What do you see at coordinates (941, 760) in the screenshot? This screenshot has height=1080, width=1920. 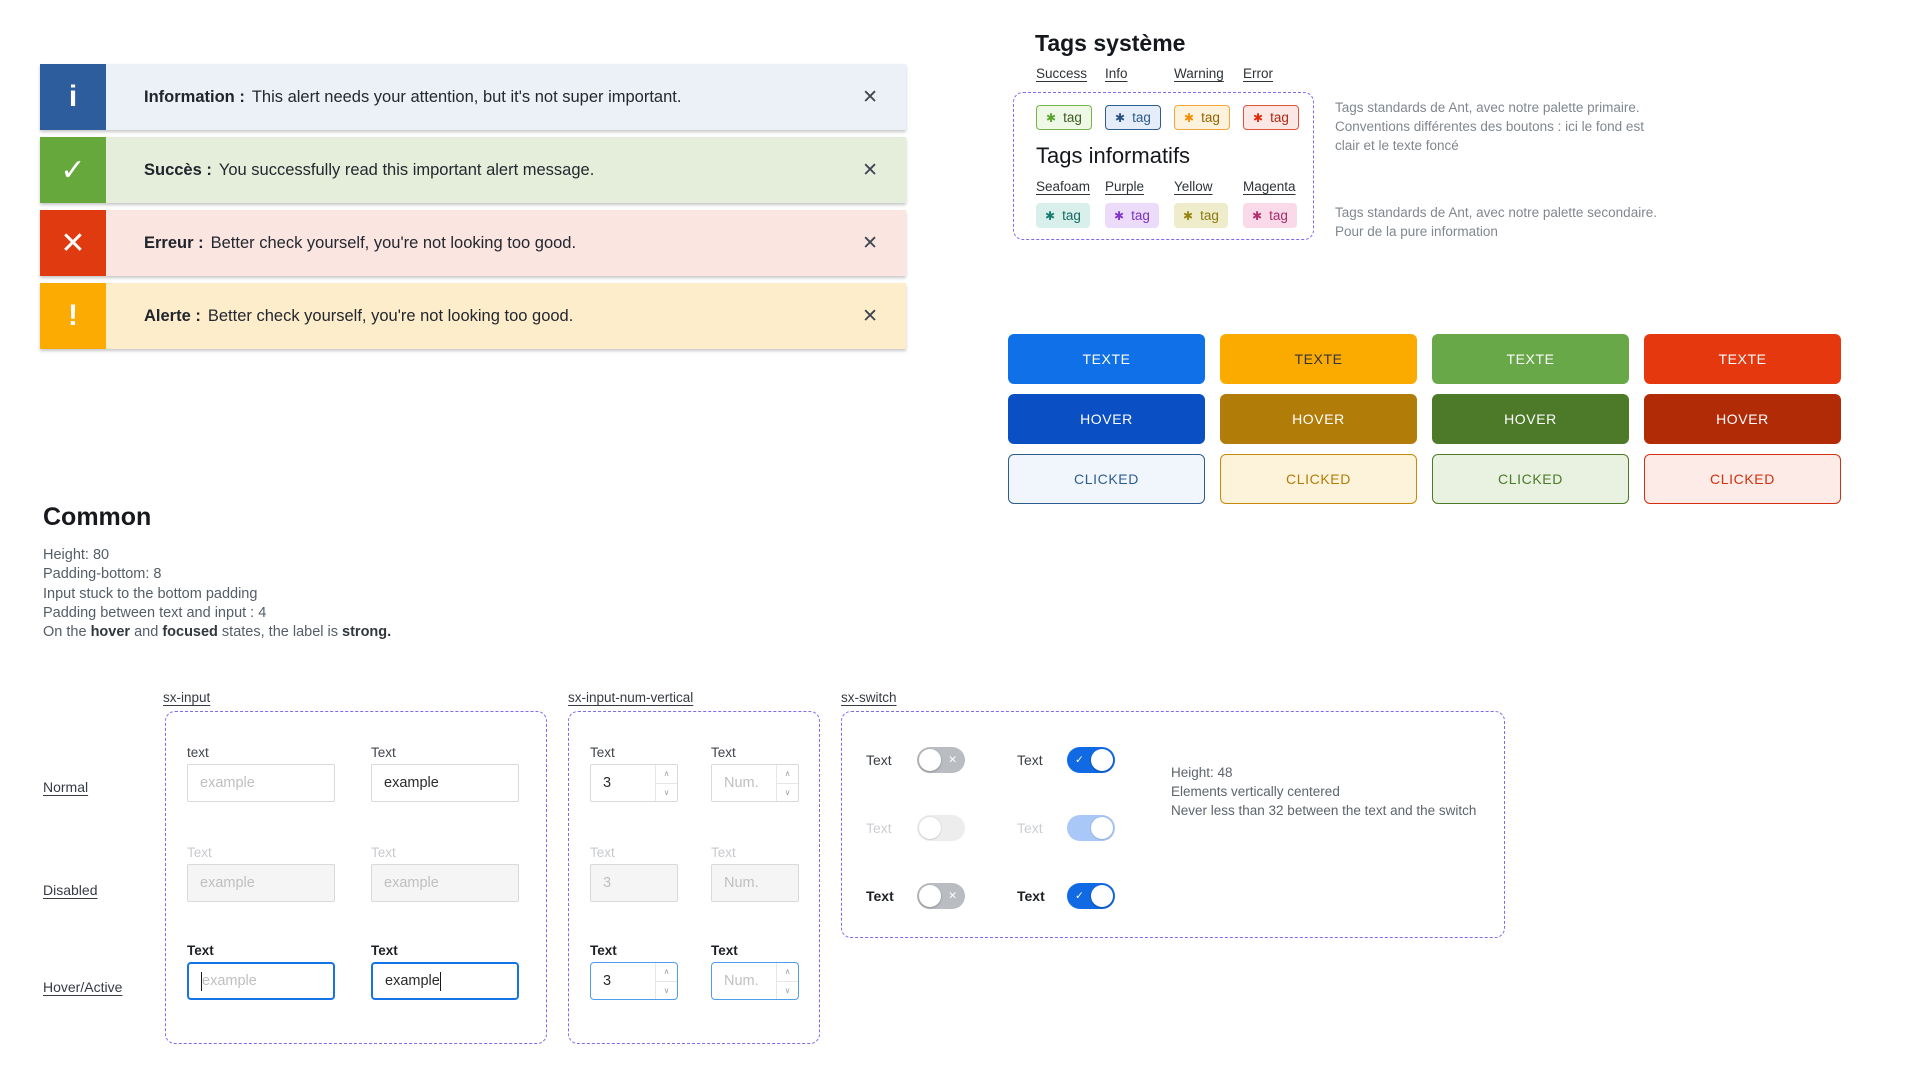 I see `switch-off: ✕` at bounding box center [941, 760].